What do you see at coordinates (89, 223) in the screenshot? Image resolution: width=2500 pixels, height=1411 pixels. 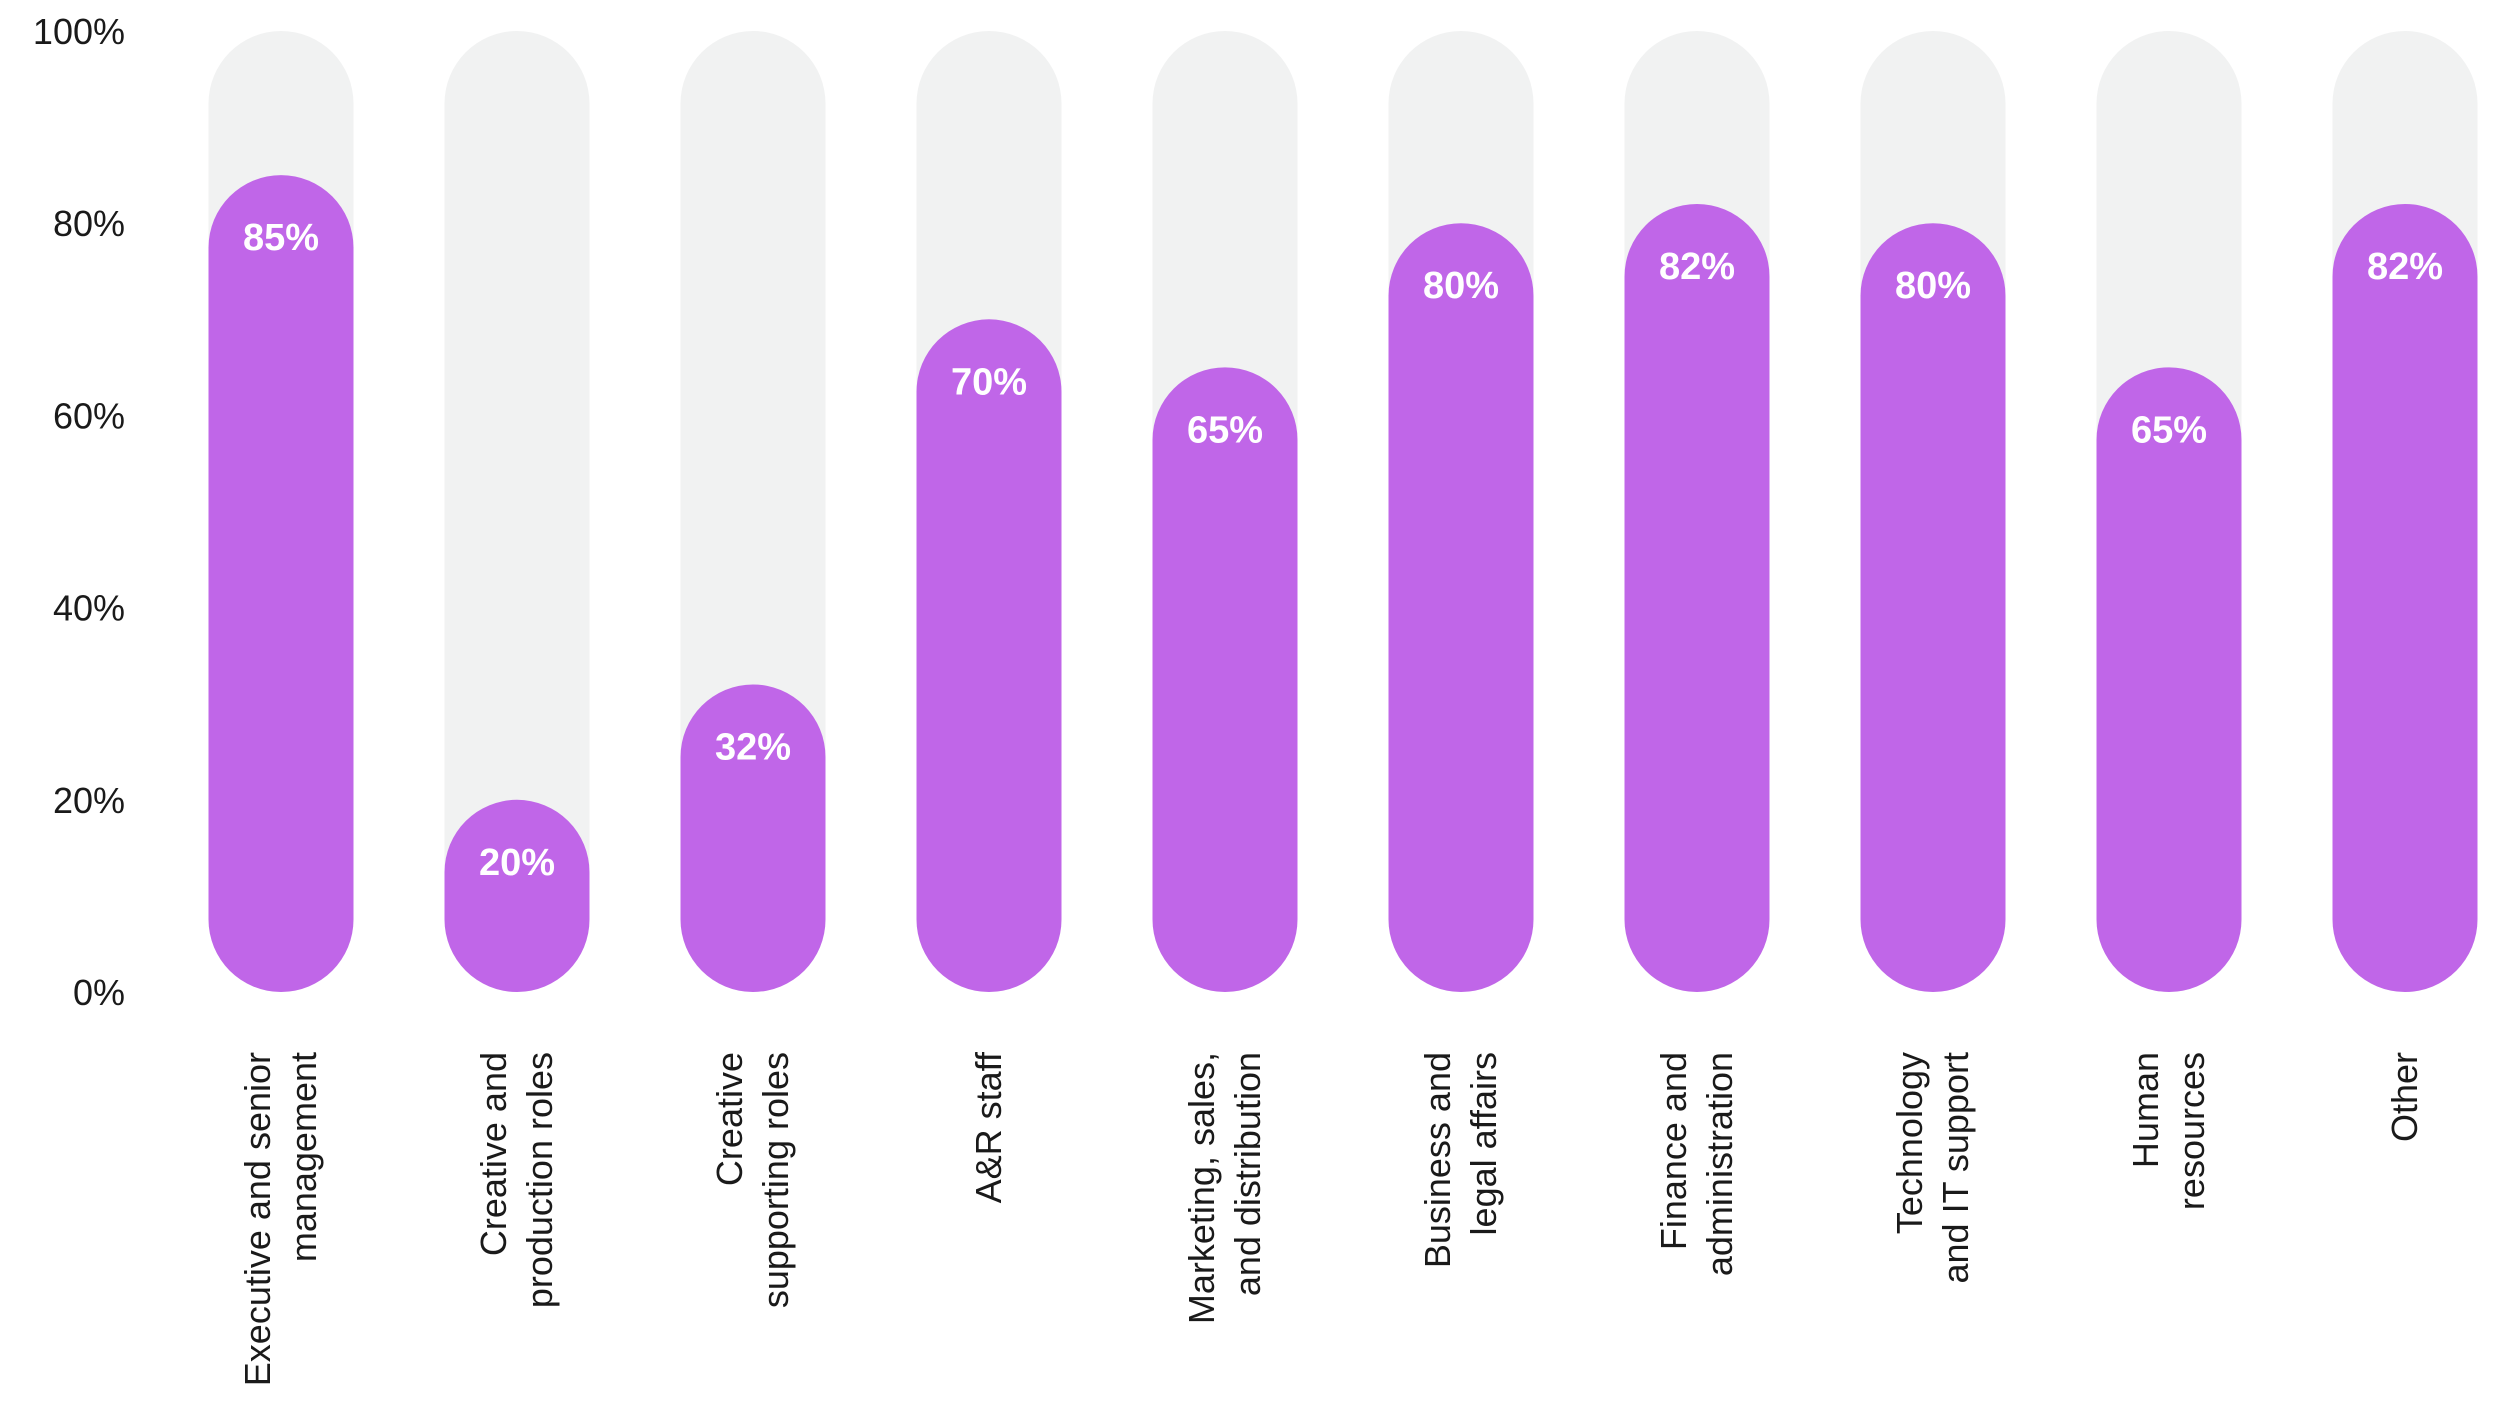 I see `y-tick-label: 80%` at bounding box center [89, 223].